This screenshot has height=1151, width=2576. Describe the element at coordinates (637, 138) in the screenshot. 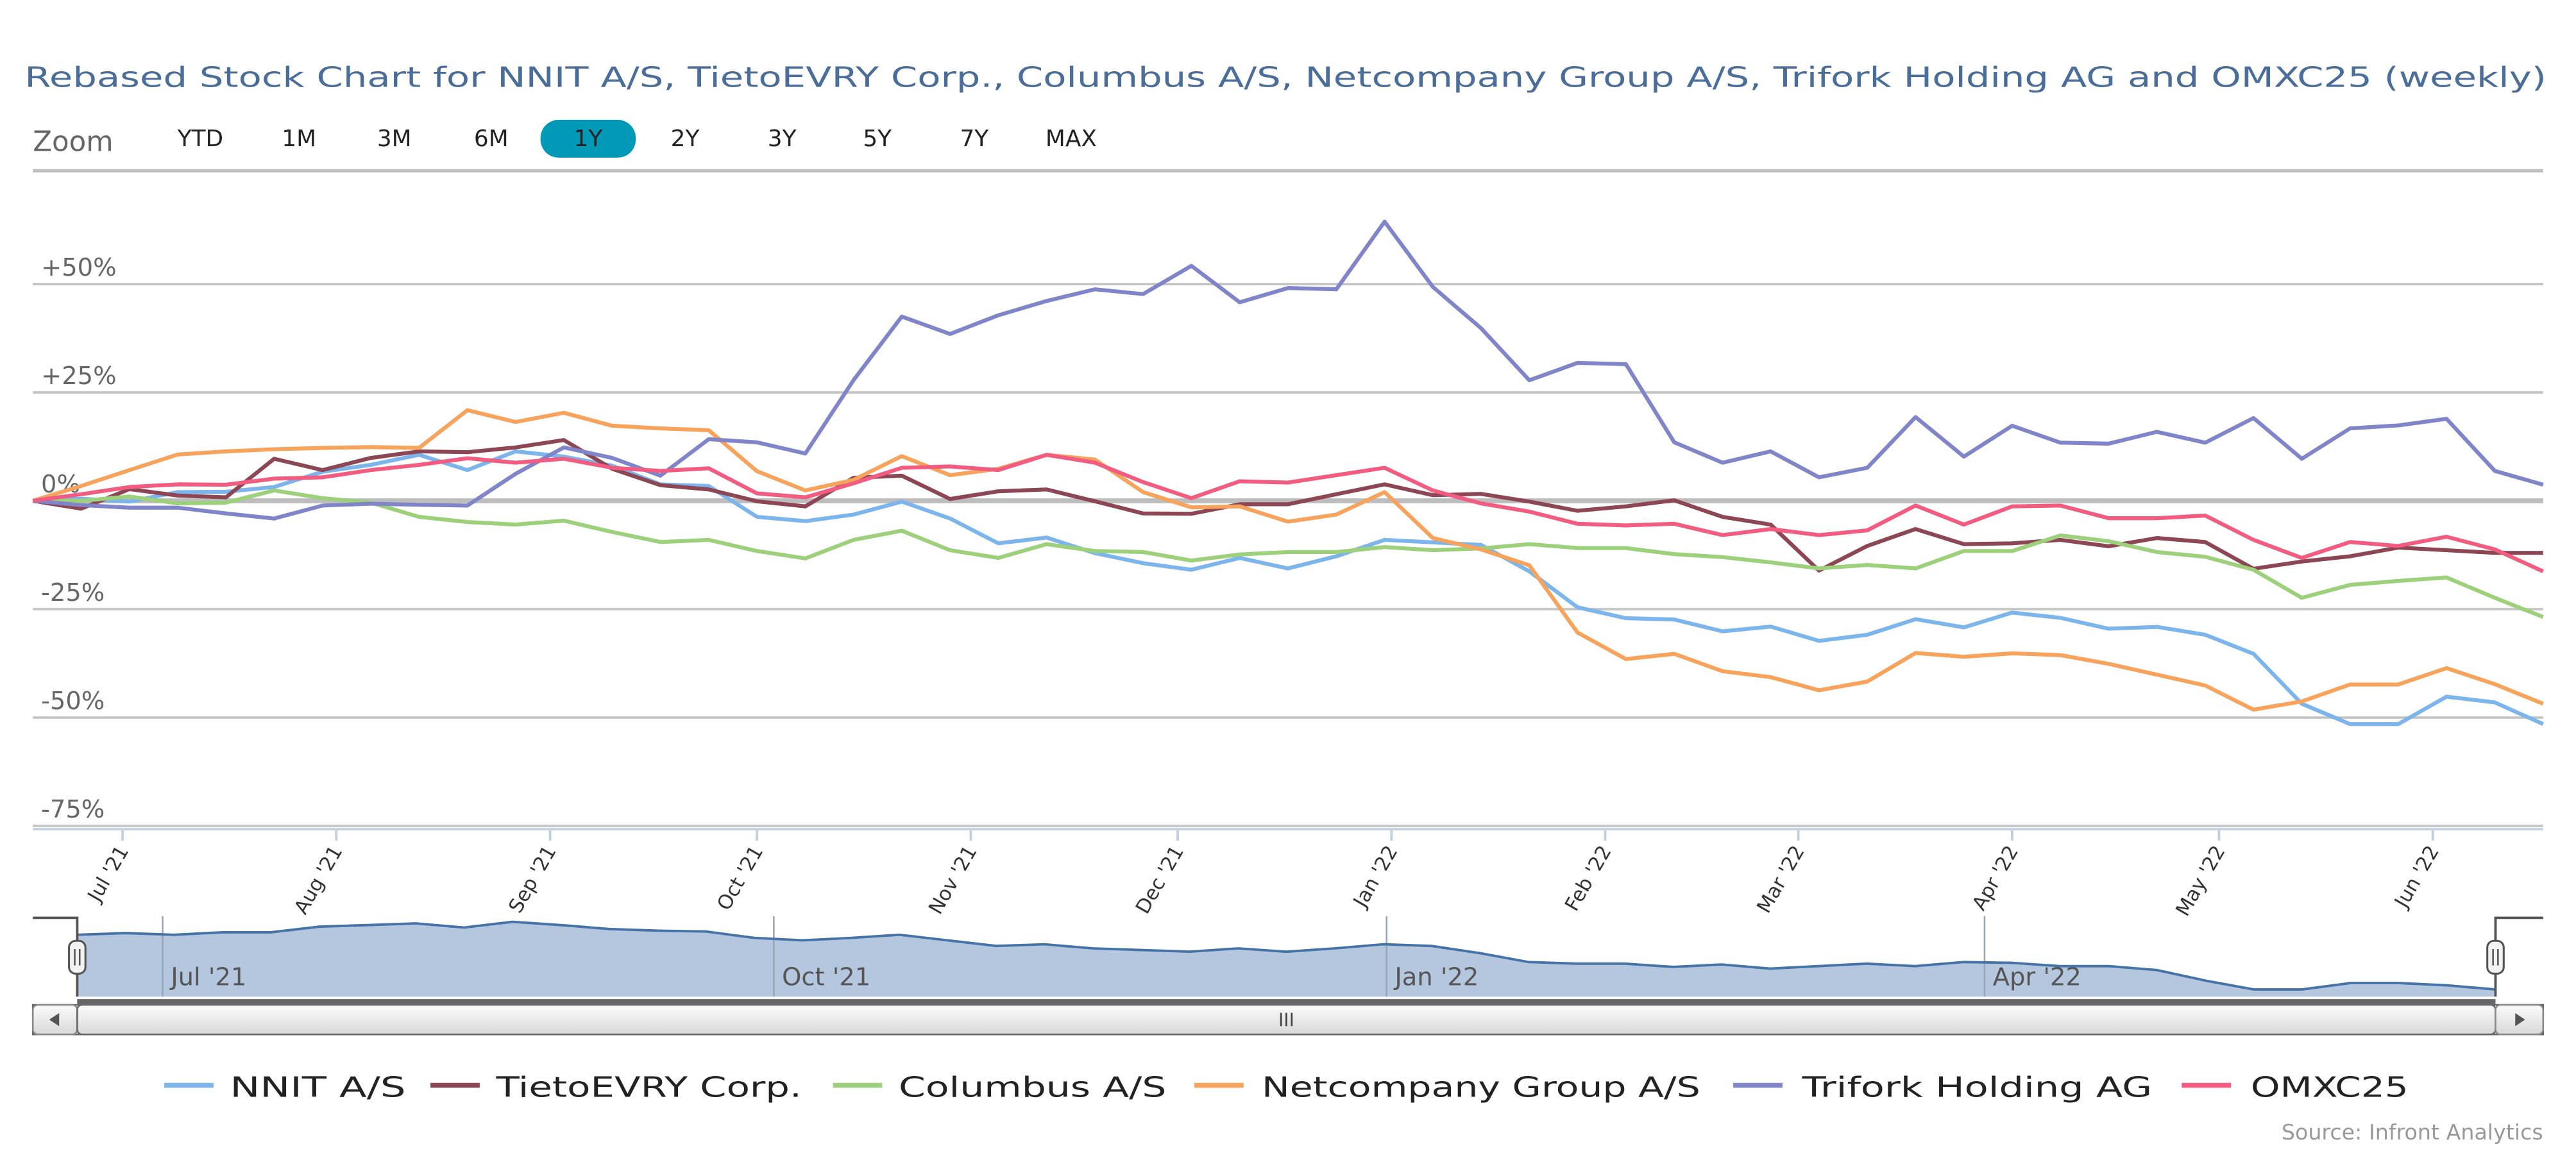

I see `zoom-range-selector: YTD 1M 3M 6M 1Y 2Y 3Y 5Y 7Y MAX` at that location.